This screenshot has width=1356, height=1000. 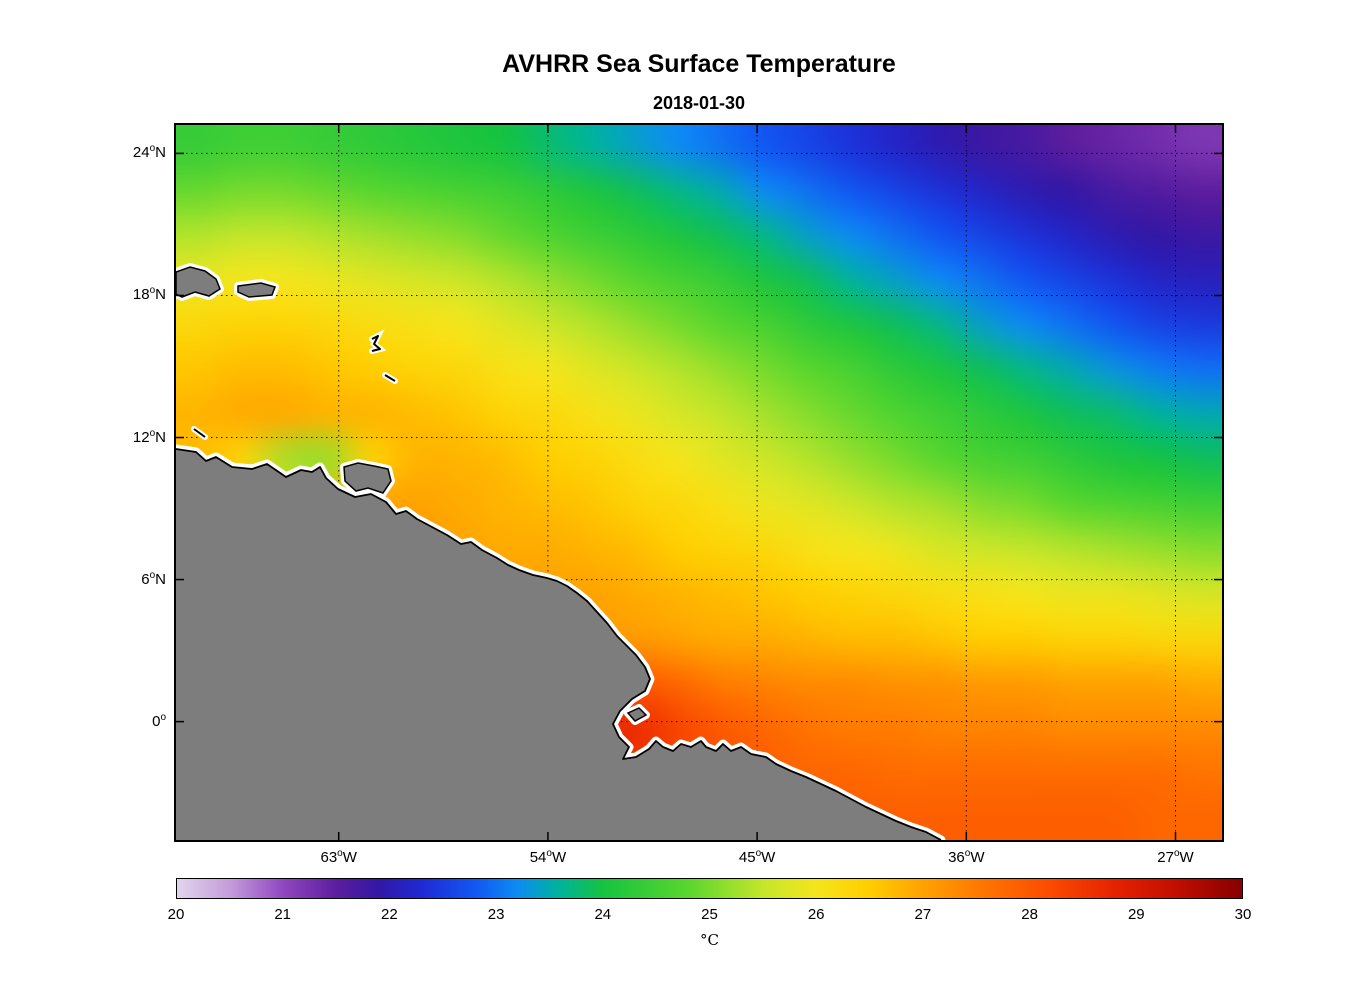 I want to click on x-tick-label: 36oW, so click(x=966, y=857).